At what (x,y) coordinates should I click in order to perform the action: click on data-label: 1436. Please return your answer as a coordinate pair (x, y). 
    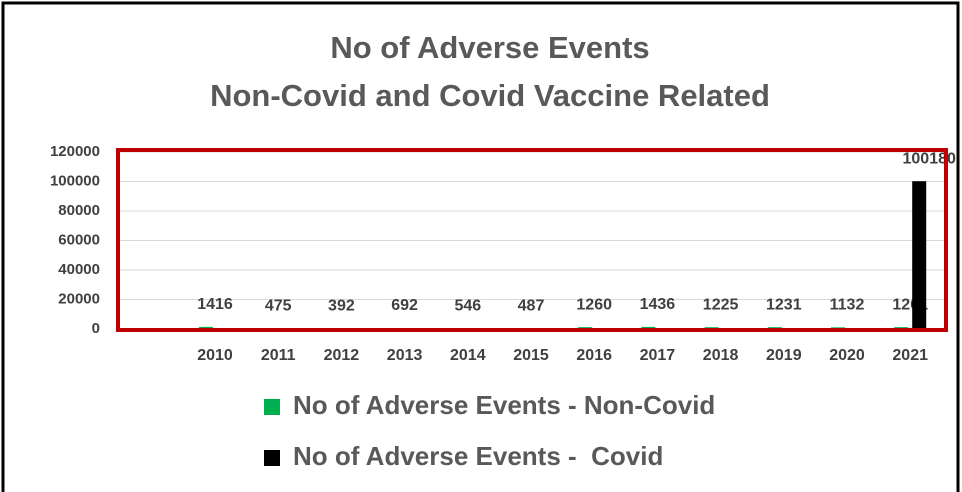
    Looking at the image, I should click on (658, 304).